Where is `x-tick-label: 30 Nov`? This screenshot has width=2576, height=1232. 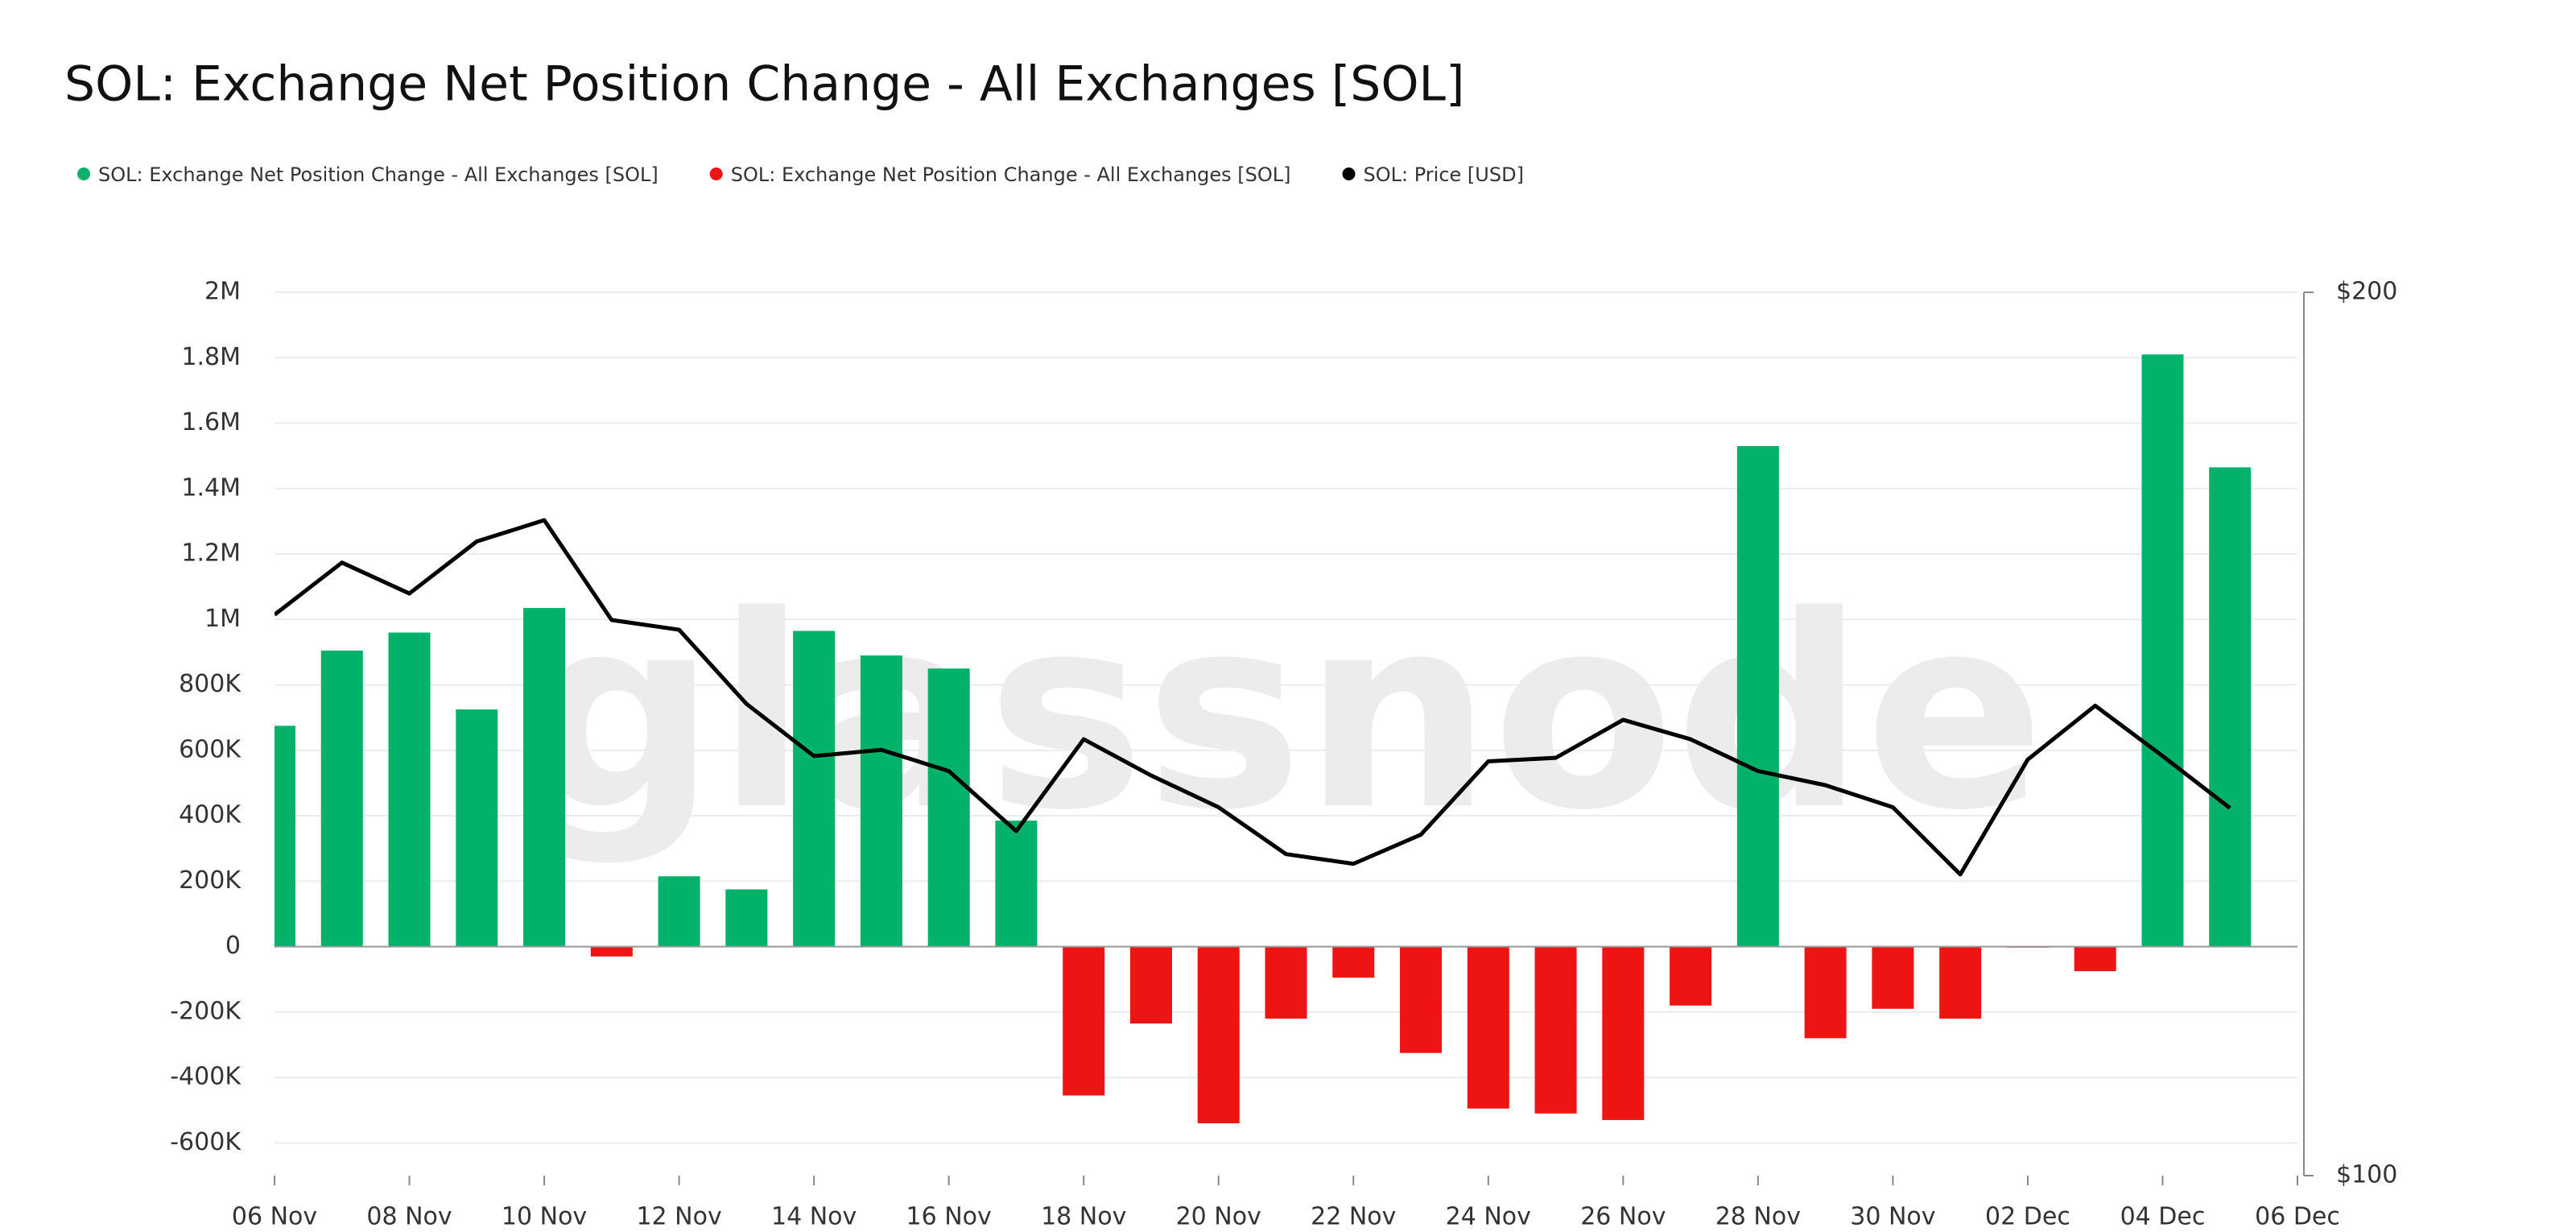
x-tick-label: 30 Nov is located at coordinates (1892, 1217).